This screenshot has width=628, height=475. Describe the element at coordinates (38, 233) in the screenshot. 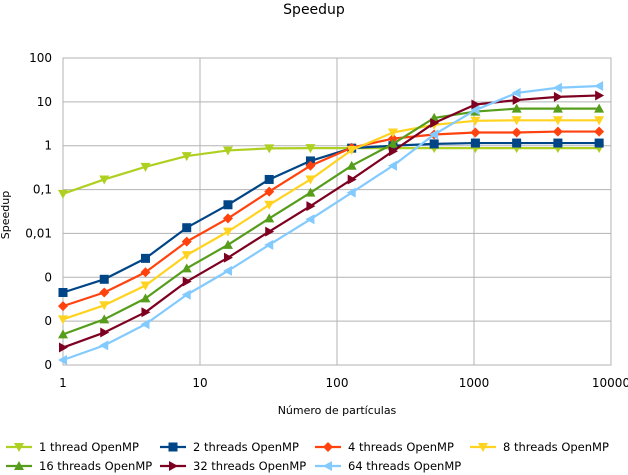

I see `y-tick-label: 0,01` at that location.